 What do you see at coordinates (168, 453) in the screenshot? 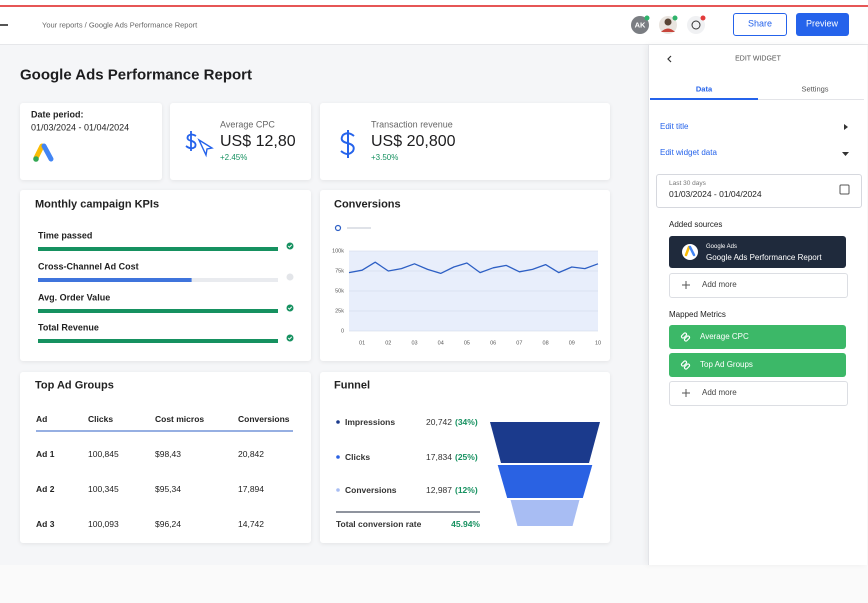
I see `table-cell: $98,43` at bounding box center [168, 453].